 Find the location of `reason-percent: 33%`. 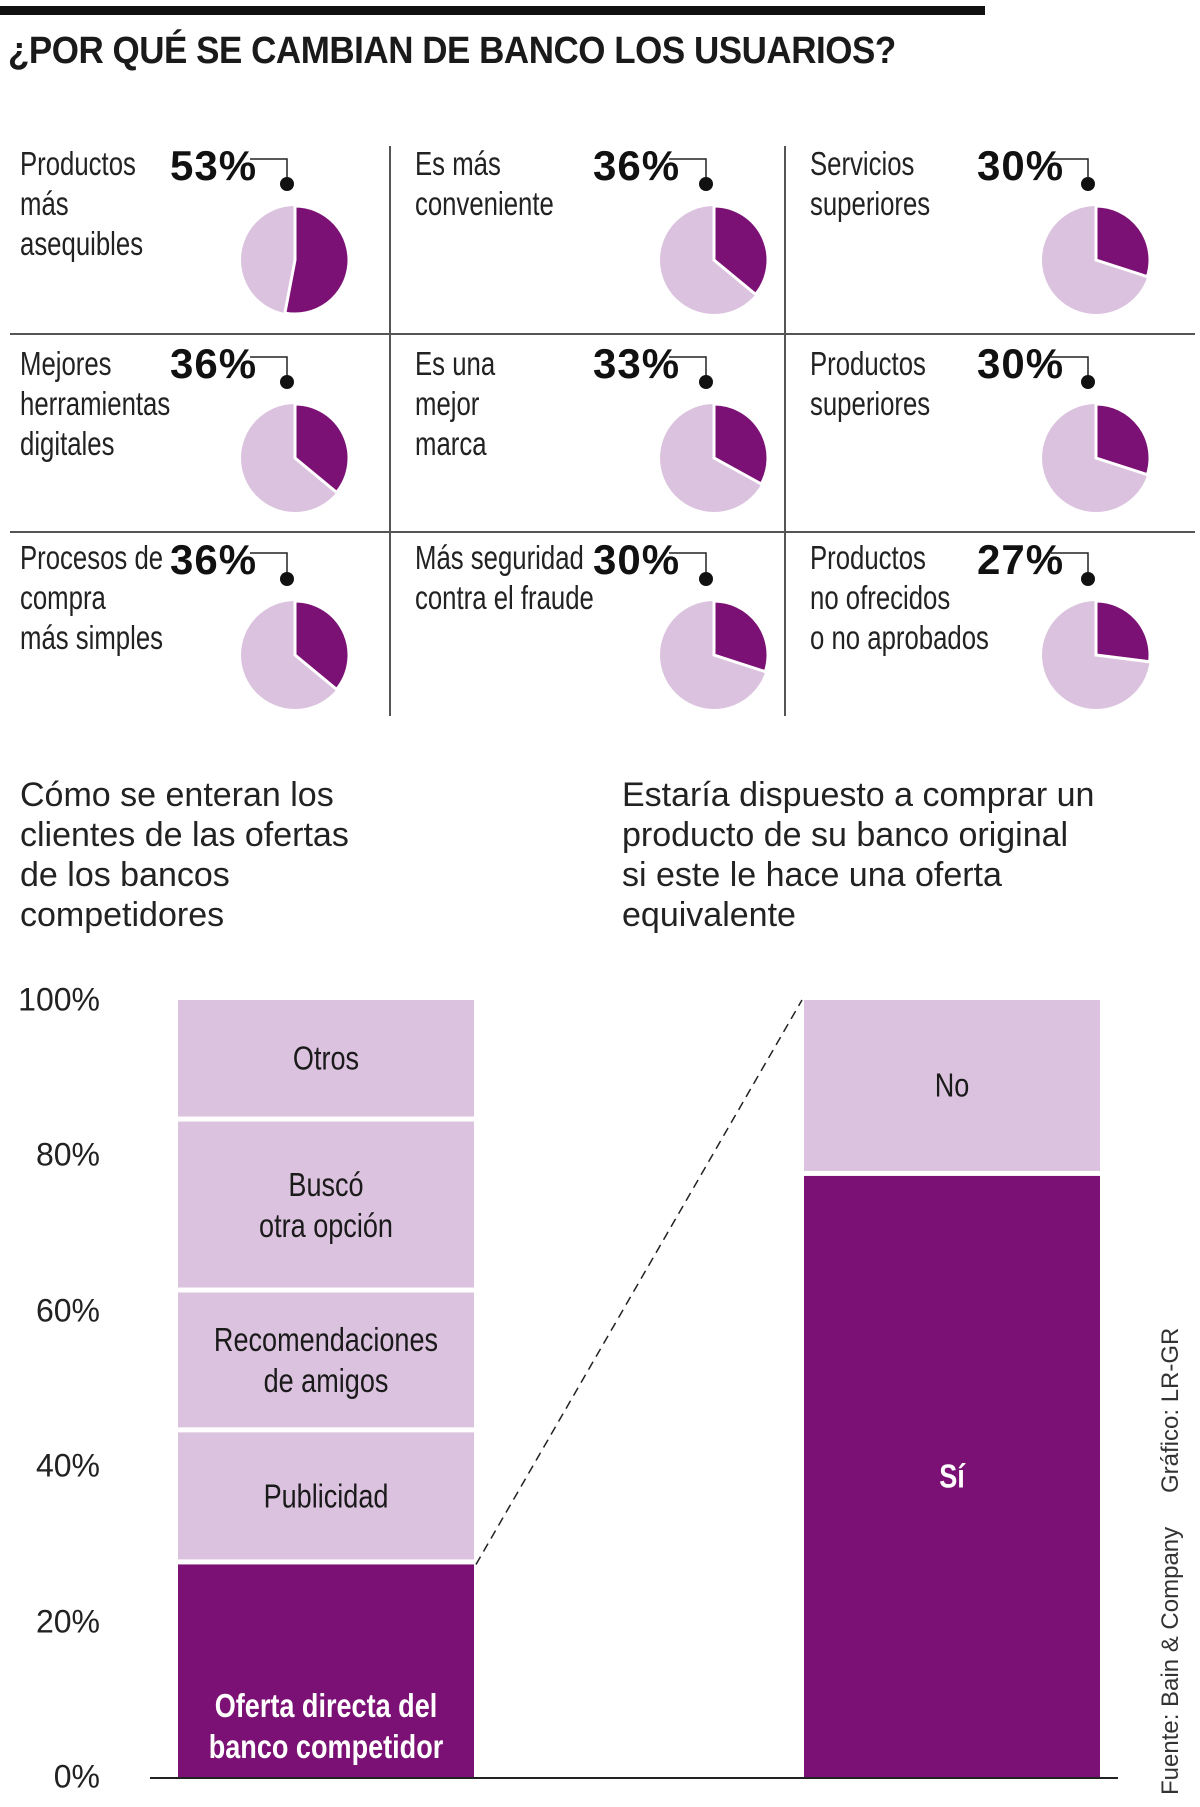

reason-percent: 33% is located at coordinates (637, 363).